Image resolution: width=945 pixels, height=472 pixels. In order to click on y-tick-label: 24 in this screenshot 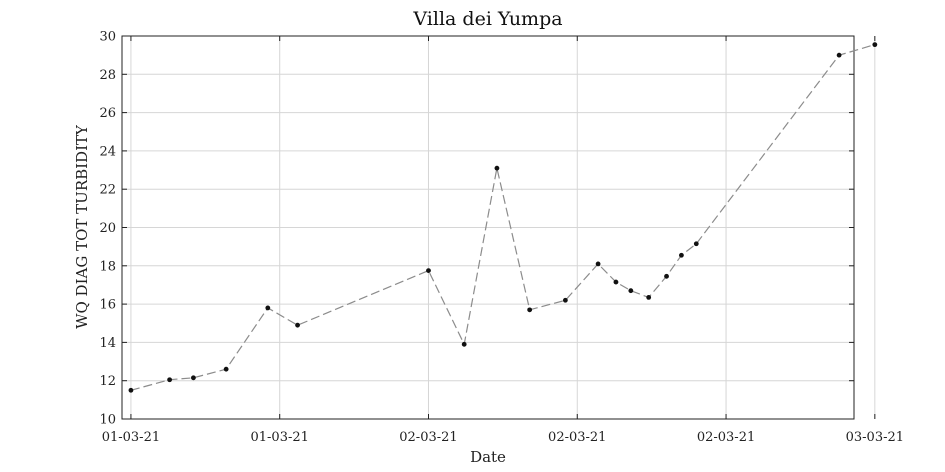, I will do `click(107, 151)`.